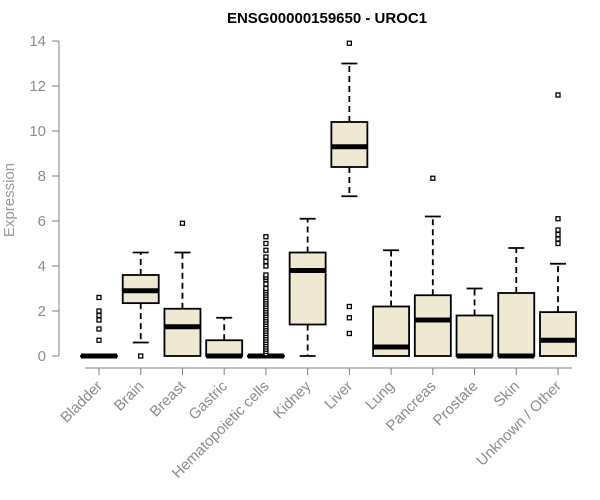 This screenshot has height=500, width=600. I want to click on y-tick-label: 0, so click(42, 356).